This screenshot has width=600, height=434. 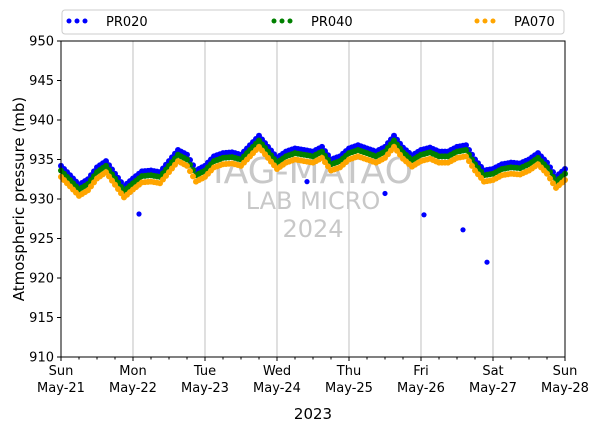 What do you see at coordinates (41, 358) in the screenshot?
I see `y-tick-label: 910` at bounding box center [41, 358].